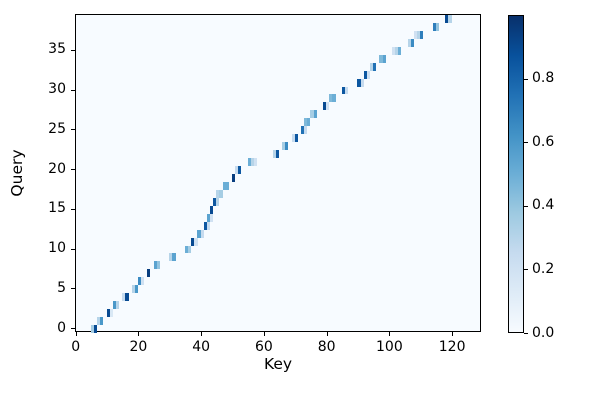  I want to click on y-axis-label: Query, so click(17, 173).